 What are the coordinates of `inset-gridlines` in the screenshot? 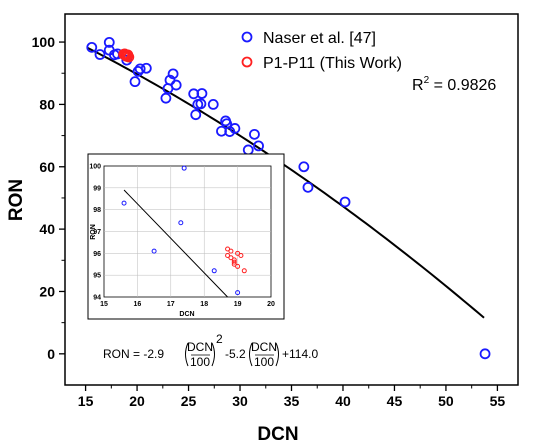 It's located at (187, 231).